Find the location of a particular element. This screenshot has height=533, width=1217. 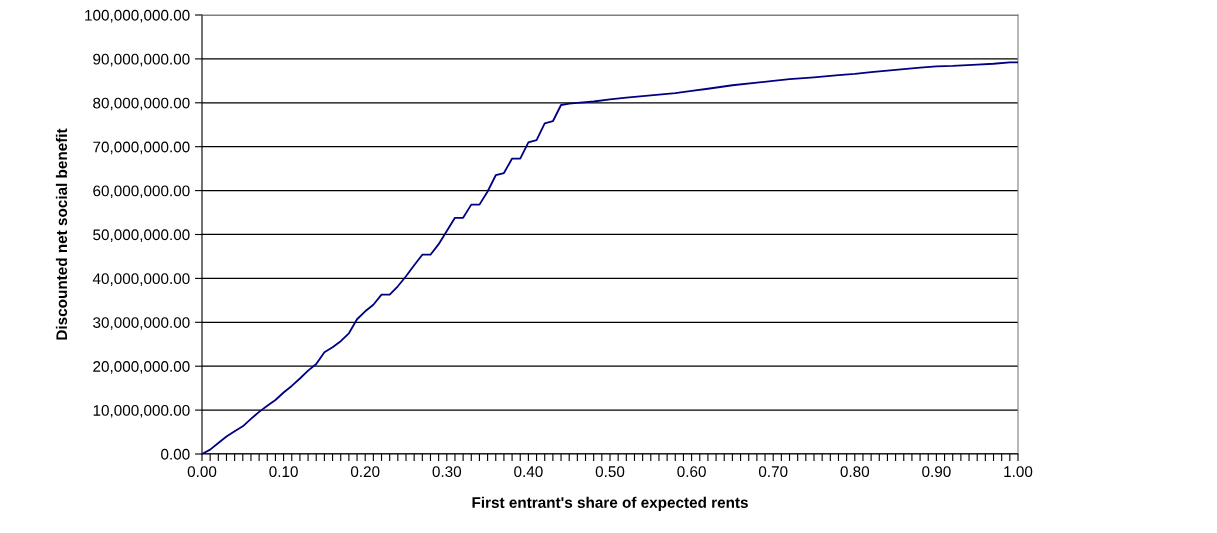

x-tick-label: 0.80 is located at coordinates (855, 472).